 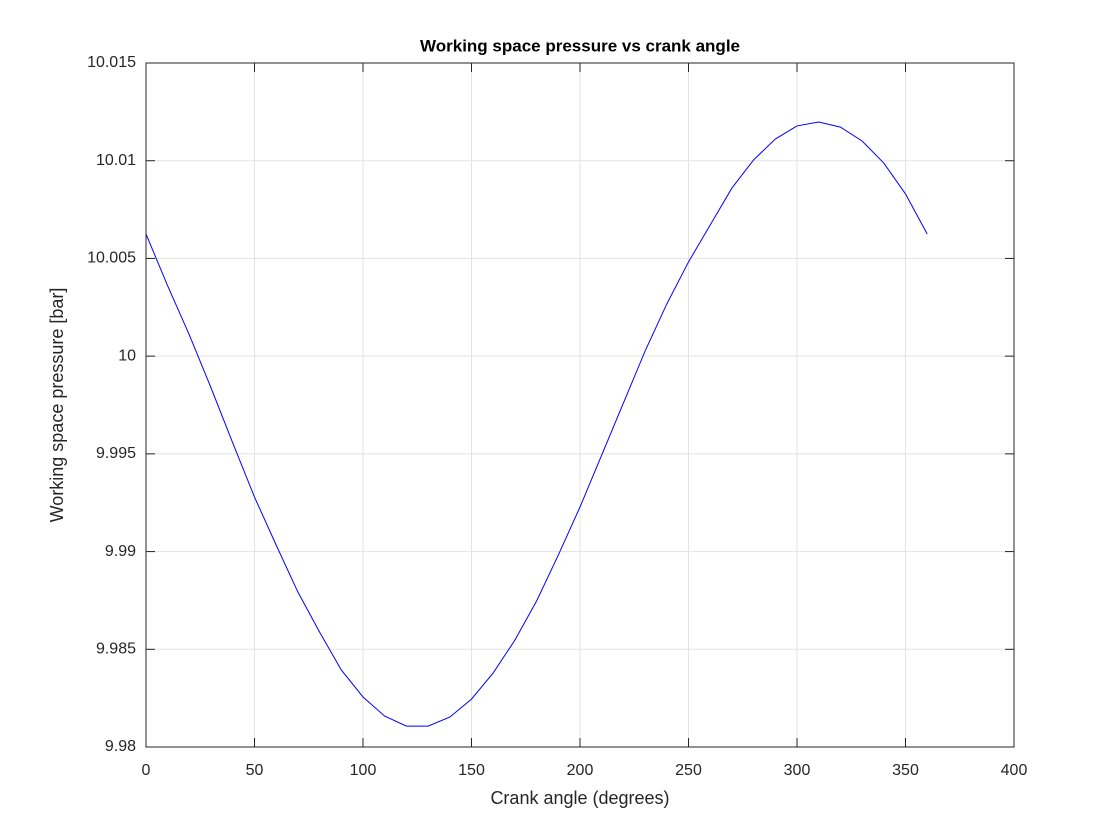 I want to click on y-tick-label: 9.995, so click(x=116, y=453).